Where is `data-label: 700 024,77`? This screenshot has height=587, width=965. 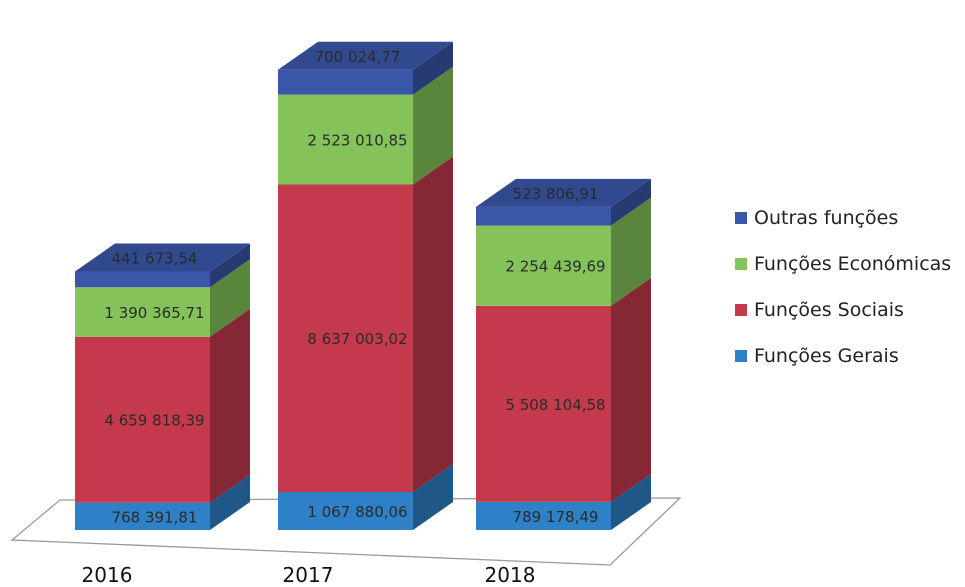
data-label: 700 024,77 is located at coordinates (358, 57).